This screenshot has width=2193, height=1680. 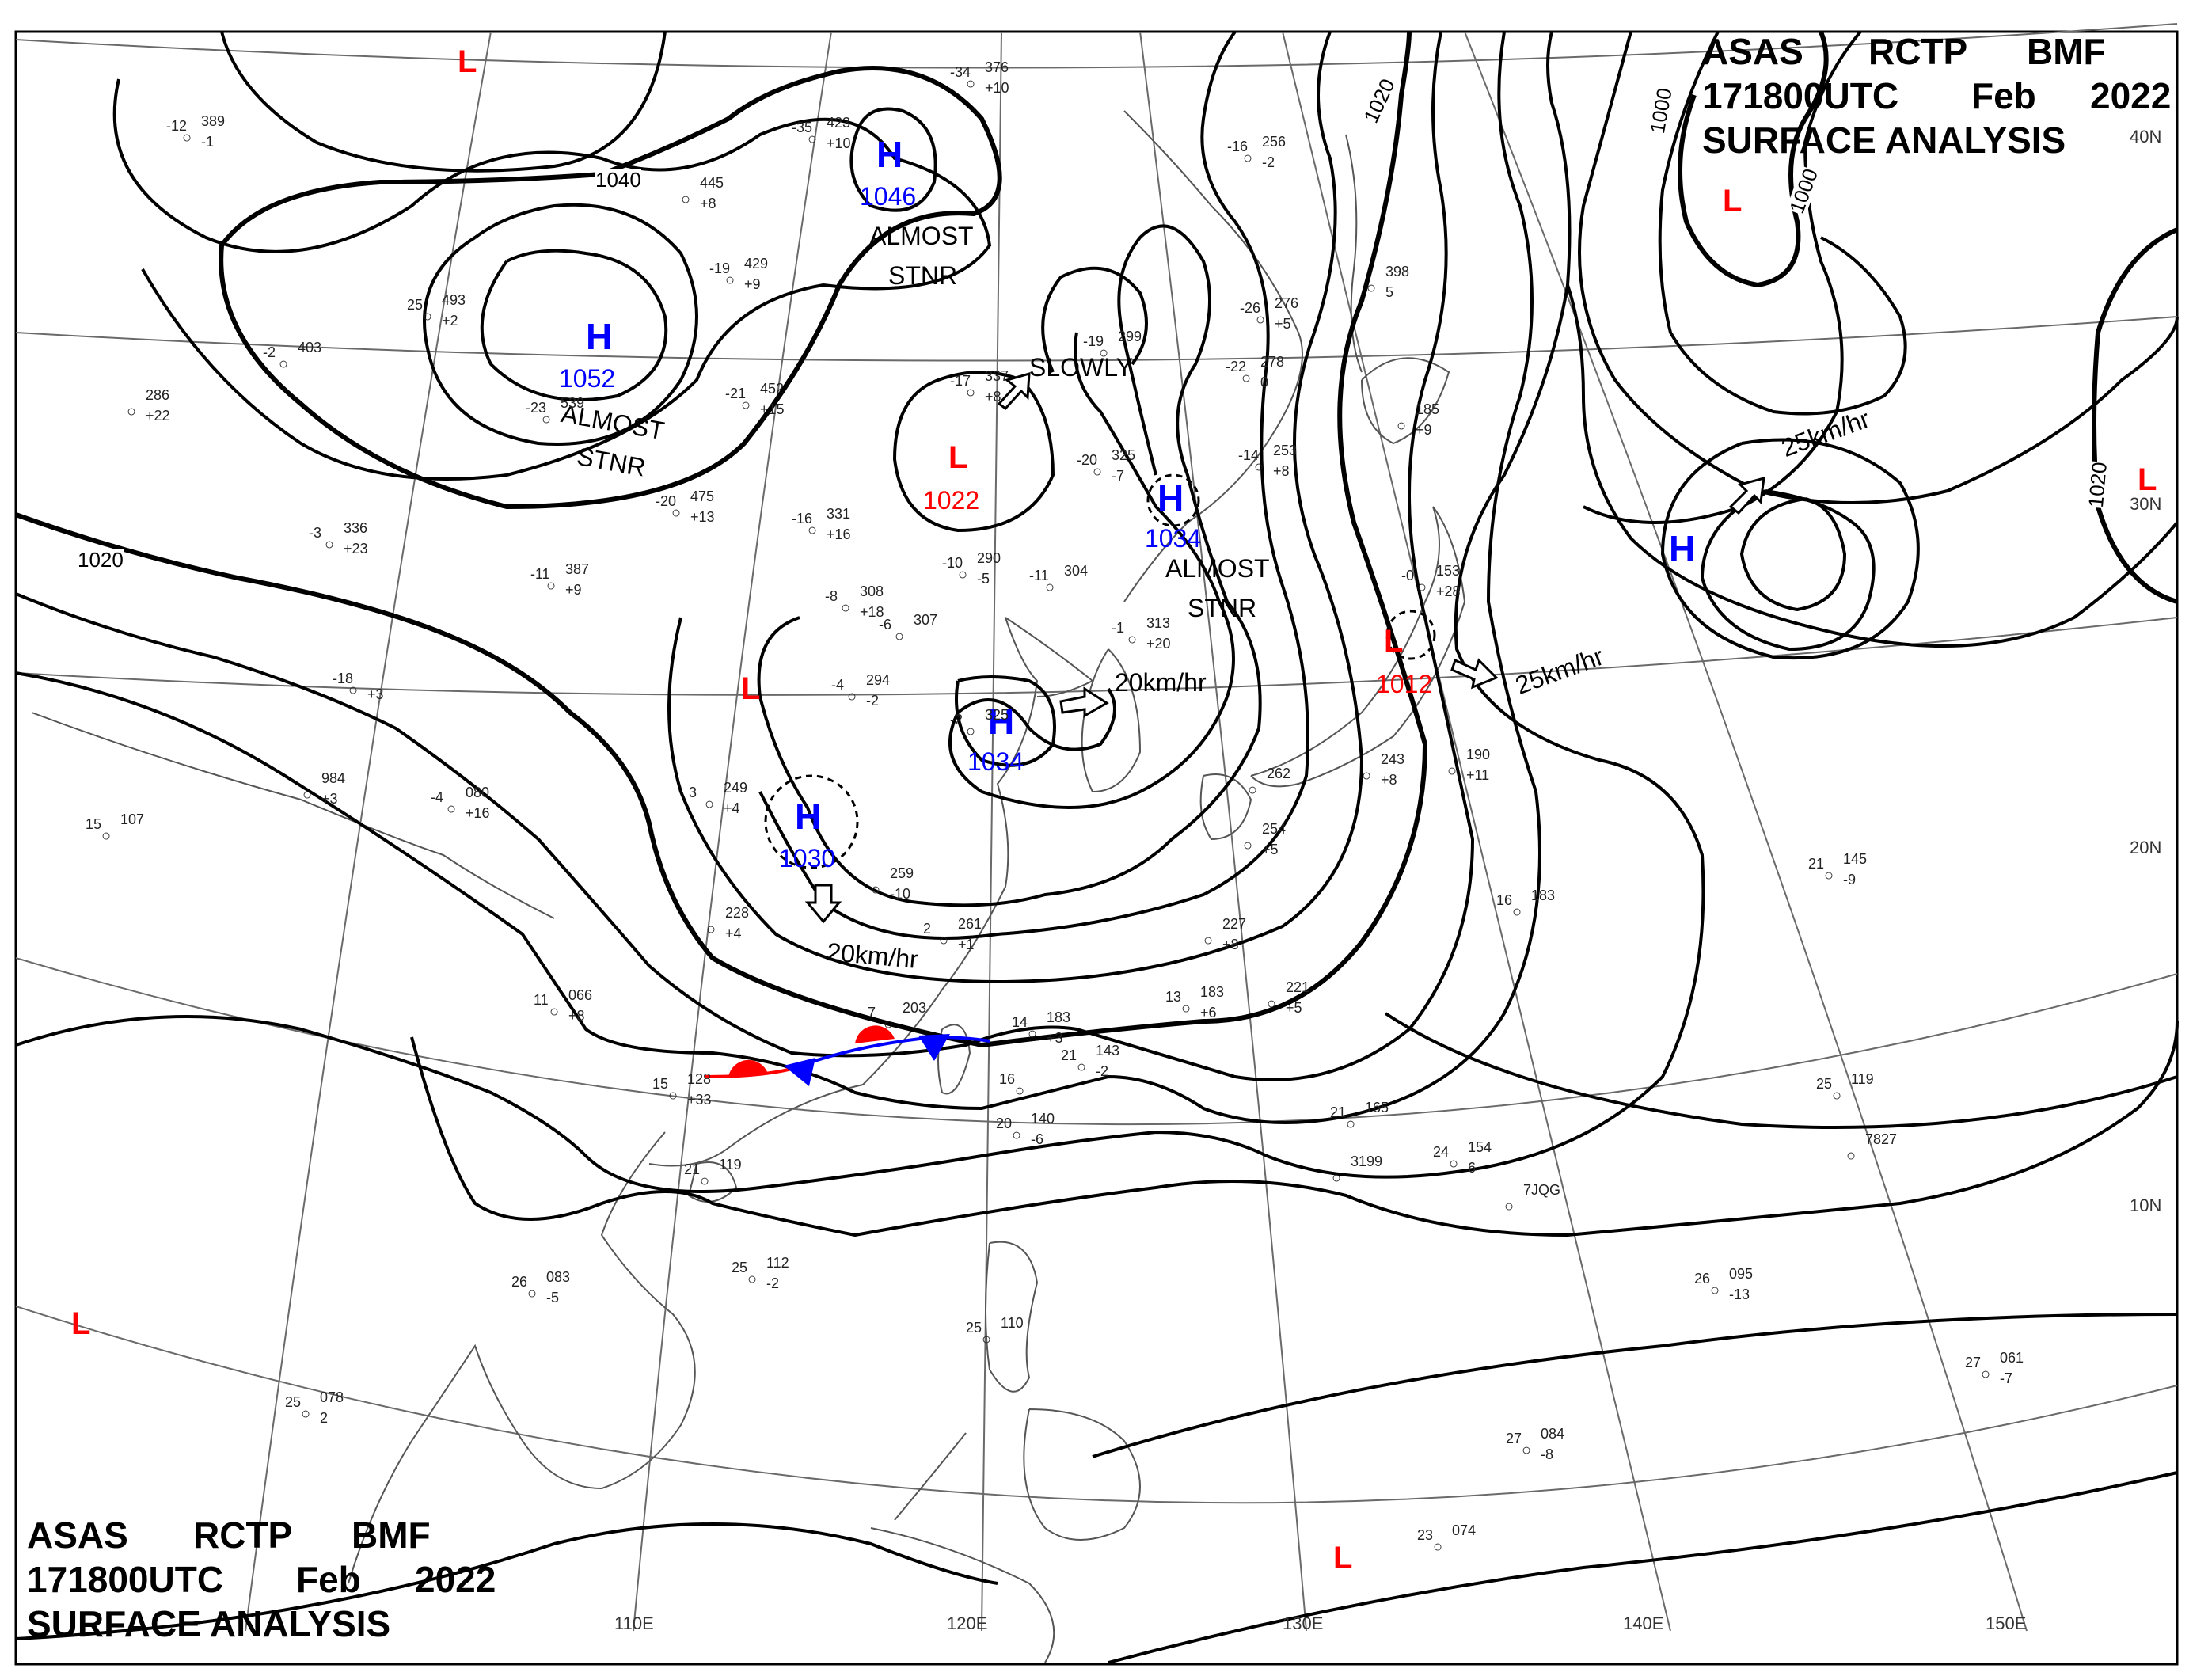 I want to click on palawan, so click(x=931, y=1476).